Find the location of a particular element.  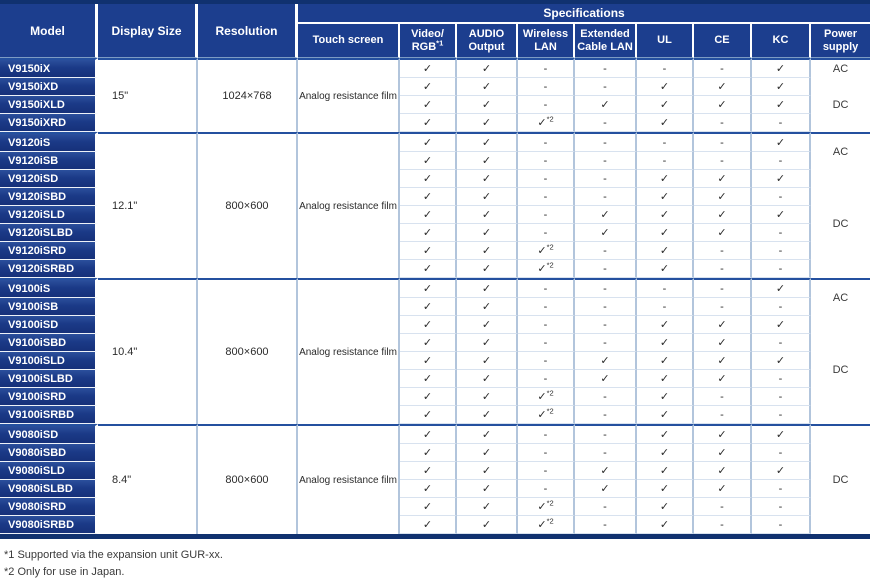

col-header-ul: UL is located at coordinates (665, 41).